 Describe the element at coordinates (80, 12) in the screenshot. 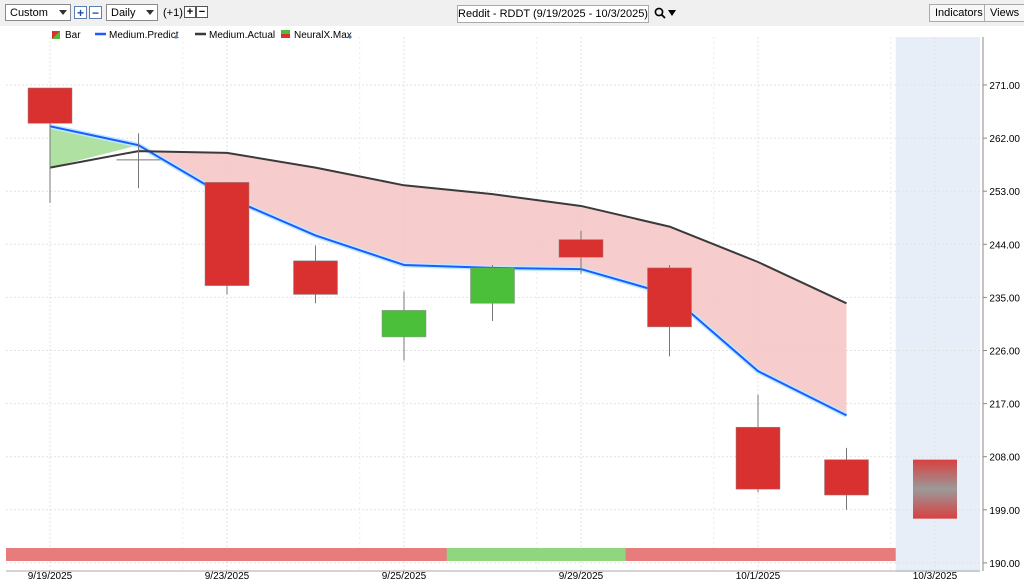

I see `add-button: +` at that location.